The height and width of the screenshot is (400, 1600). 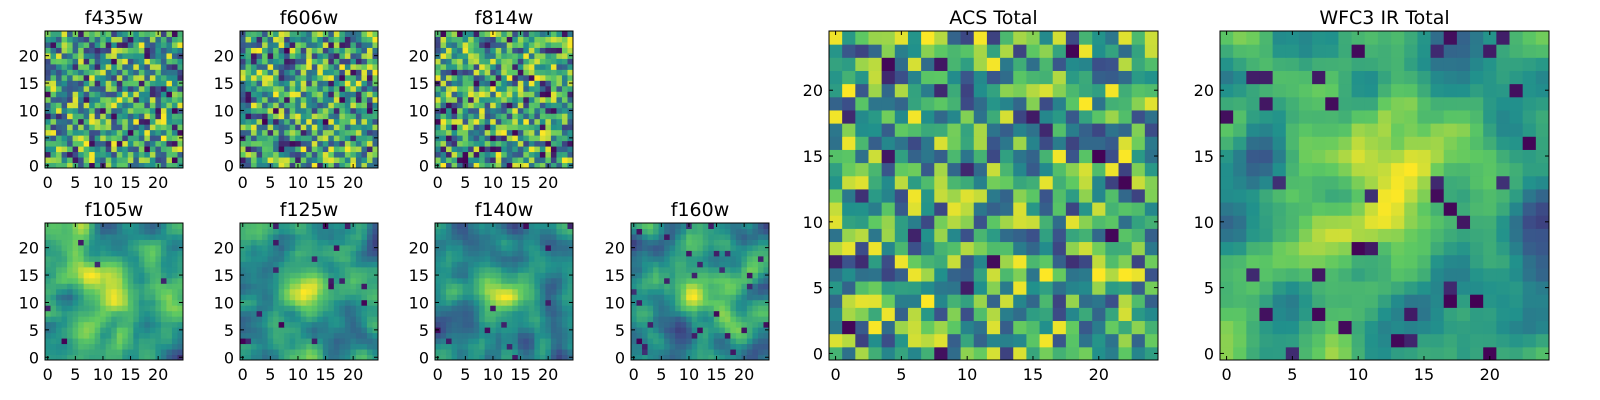 I want to click on panel-title: f140w, so click(x=504, y=210).